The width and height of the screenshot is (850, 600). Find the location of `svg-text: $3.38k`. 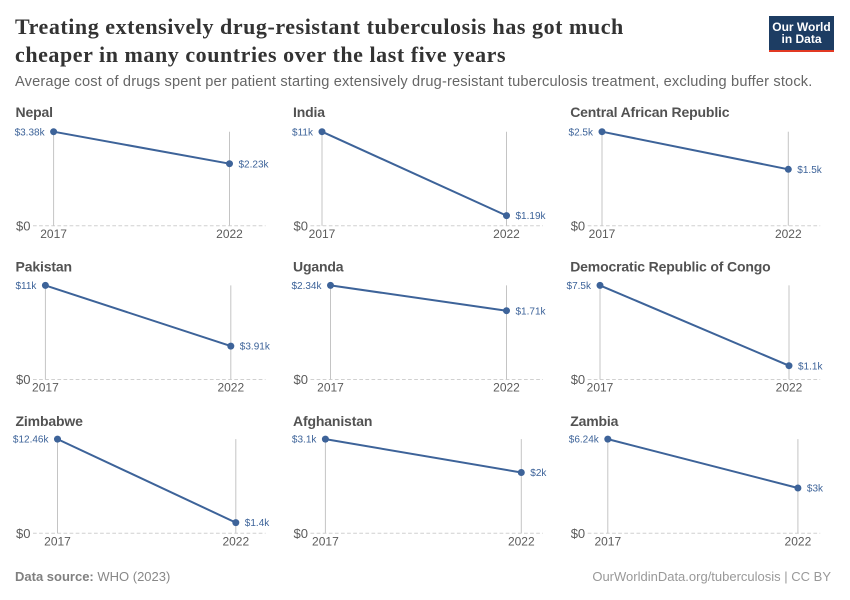

svg-text: $3.38k is located at coordinates (30, 132).